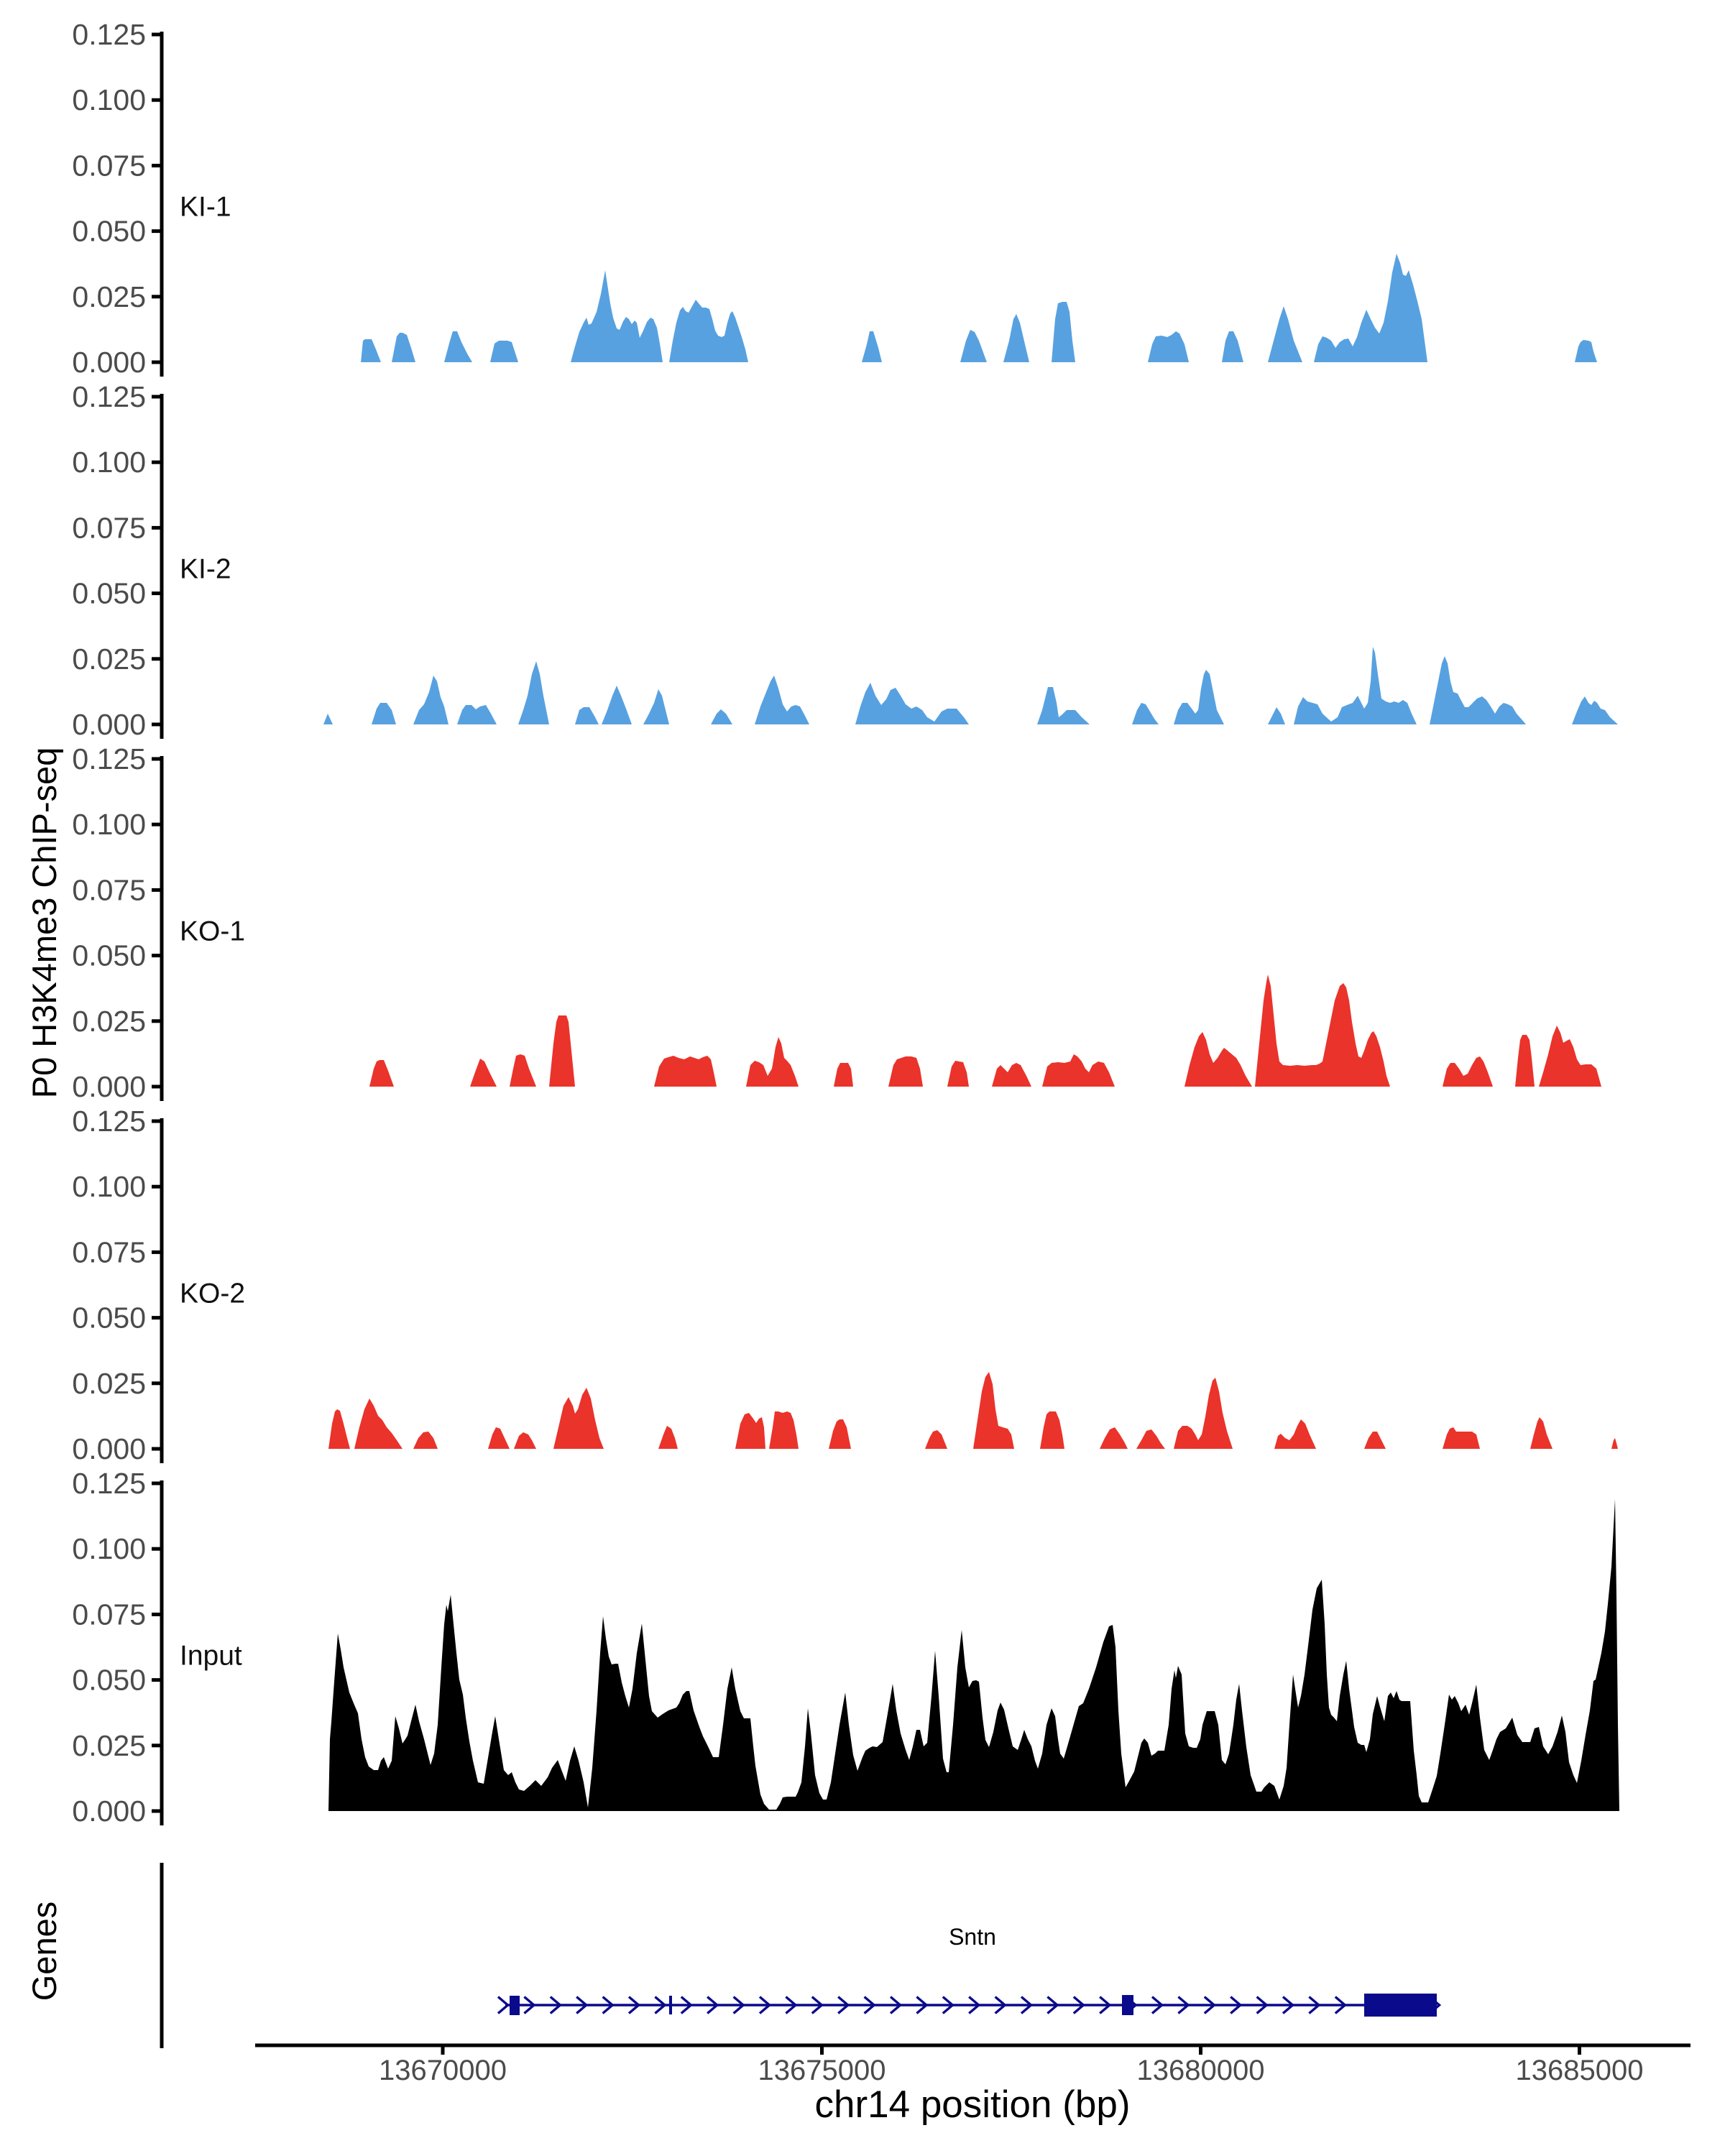 This screenshot has height=2156, width=1725. What do you see at coordinates (211, 1657) in the screenshot?
I see `svg-text: Input` at bounding box center [211, 1657].